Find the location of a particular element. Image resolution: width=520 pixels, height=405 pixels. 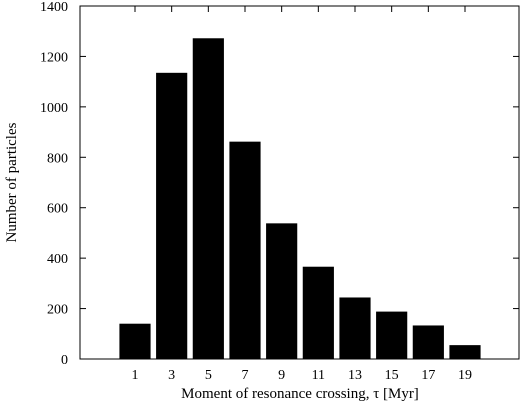

y-tick-label: 400 is located at coordinates (57, 259).